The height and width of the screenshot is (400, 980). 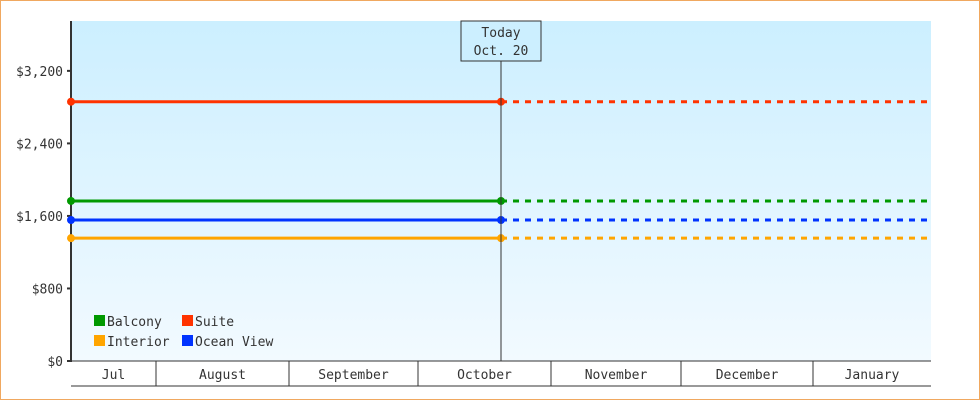 What do you see at coordinates (353, 375) in the screenshot?
I see `x-tick-label: September` at bounding box center [353, 375].